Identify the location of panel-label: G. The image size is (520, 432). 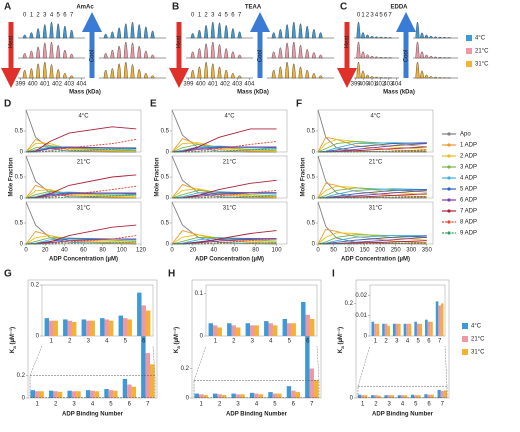
(8, 274).